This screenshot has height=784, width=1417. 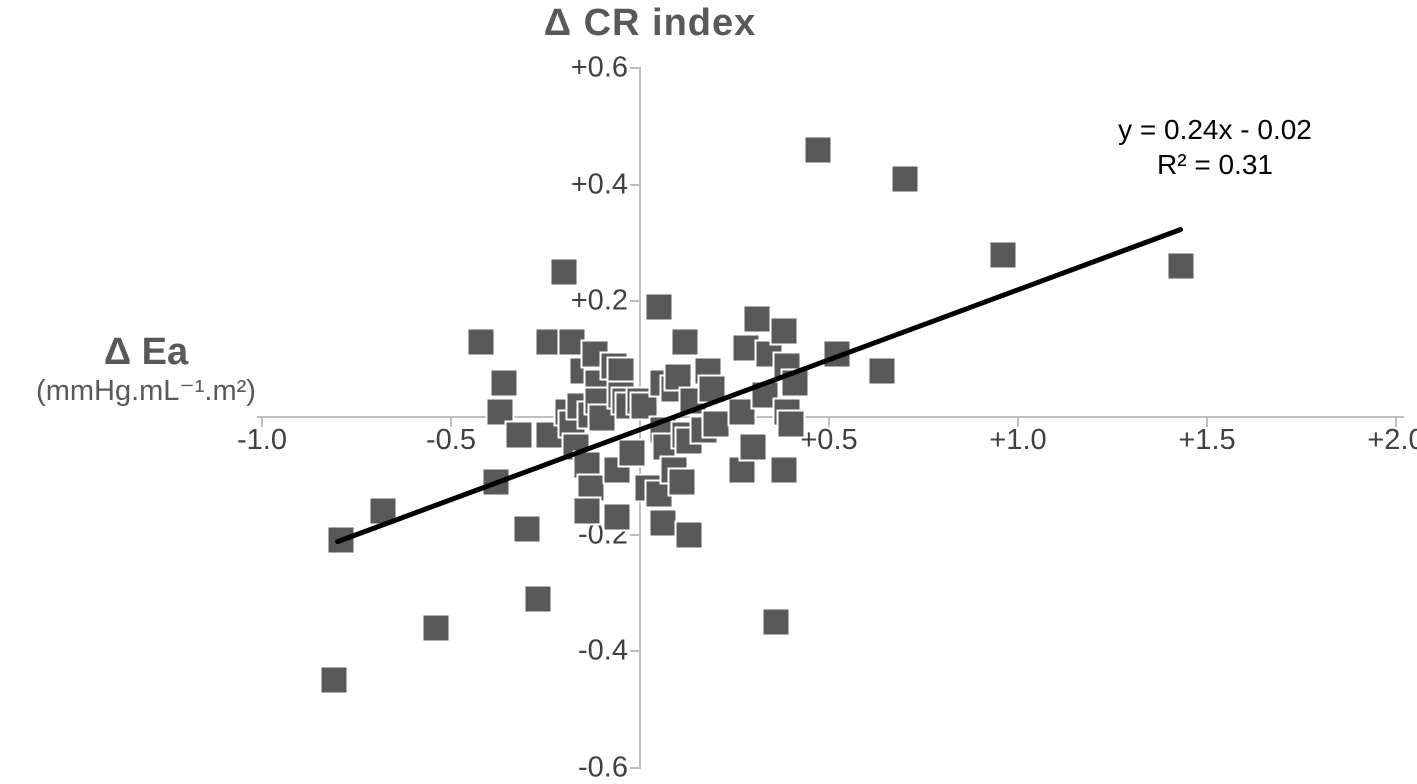 What do you see at coordinates (599, 184) in the screenshot?
I see `y-tick-label: +0.4` at bounding box center [599, 184].